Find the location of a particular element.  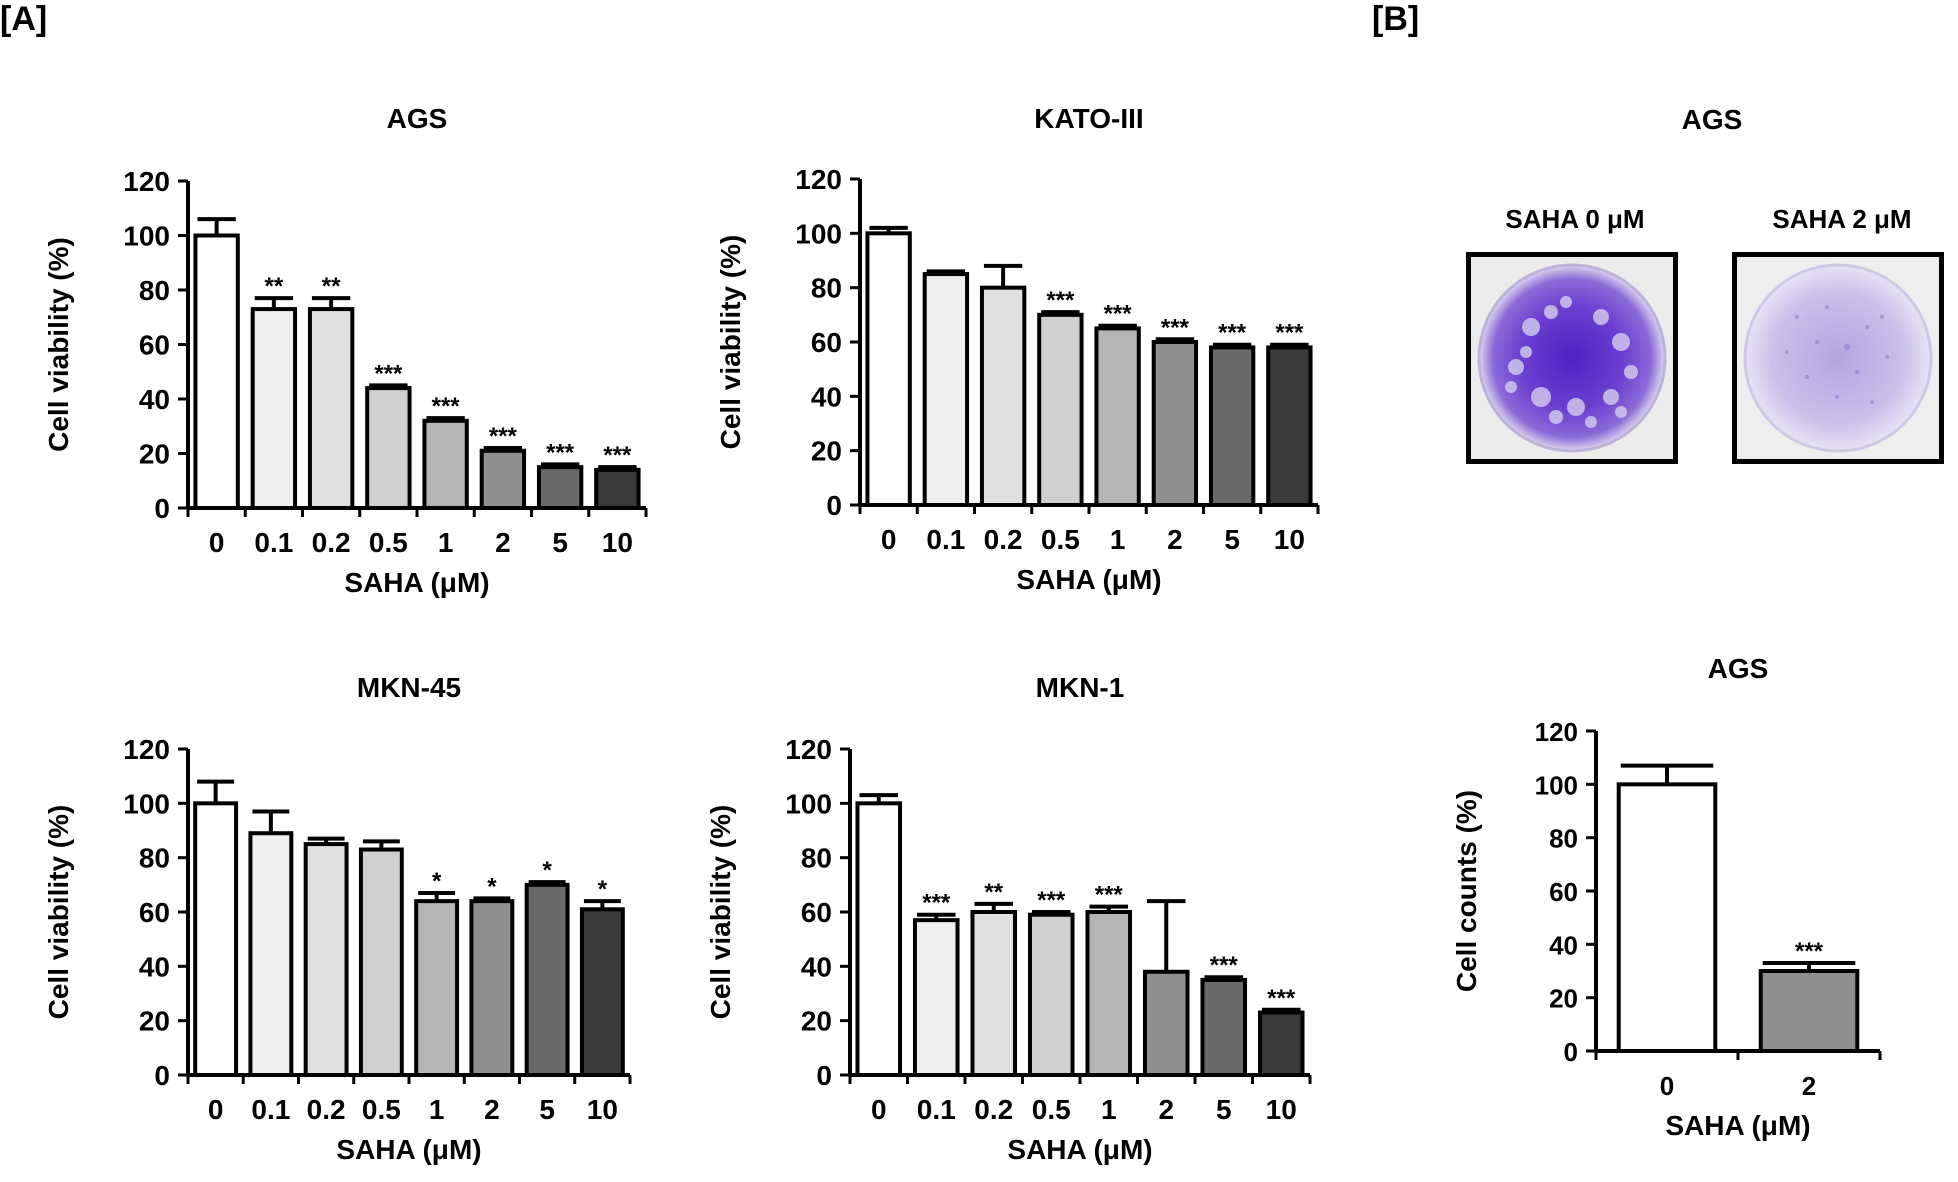

dish-label-2: SAHA 2 μM is located at coordinates (1842, 219).